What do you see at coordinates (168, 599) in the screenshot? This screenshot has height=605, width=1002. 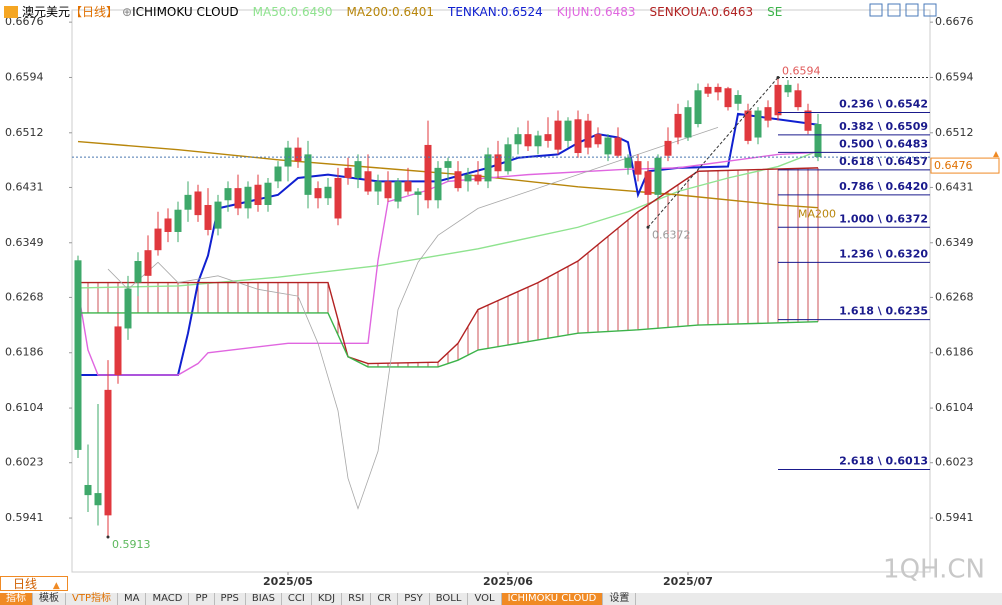 I see `tab: MACD` at bounding box center [168, 599].